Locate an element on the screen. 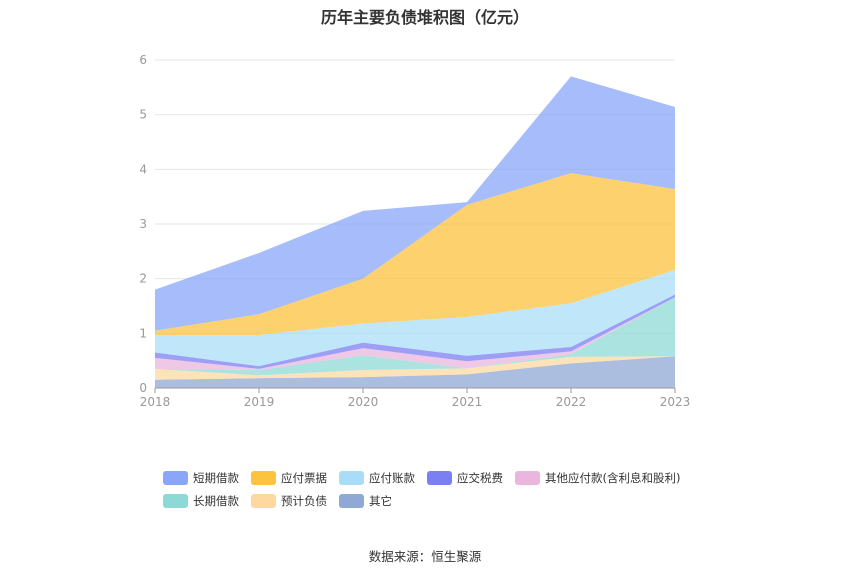 The width and height of the screenshot is (850, 575). legend-item: 长期借款 is located at coordinates (201, 501).